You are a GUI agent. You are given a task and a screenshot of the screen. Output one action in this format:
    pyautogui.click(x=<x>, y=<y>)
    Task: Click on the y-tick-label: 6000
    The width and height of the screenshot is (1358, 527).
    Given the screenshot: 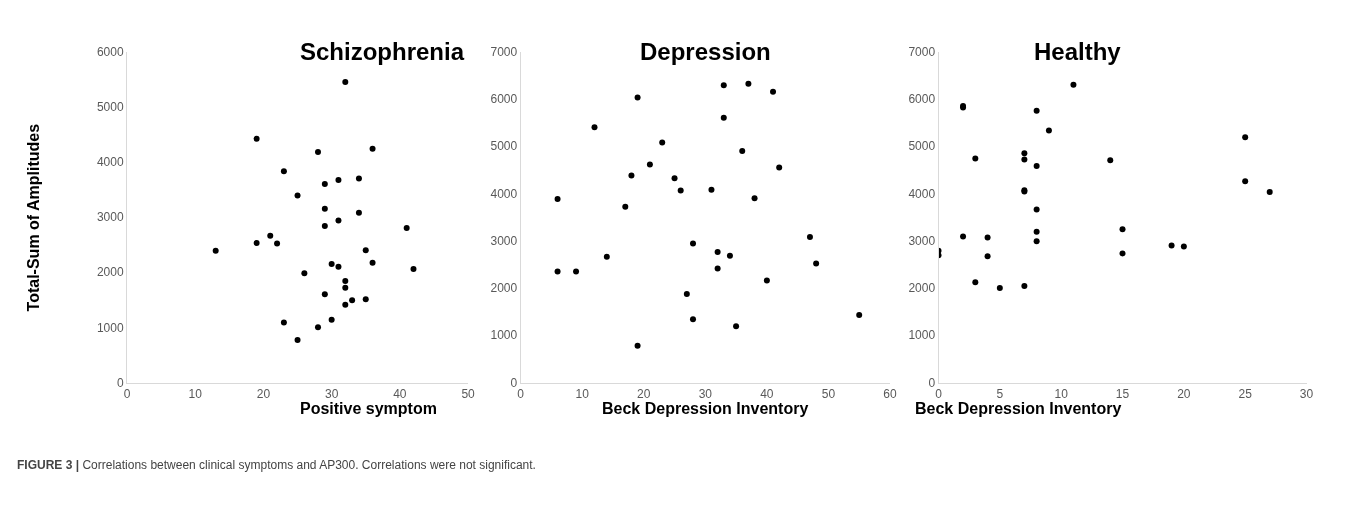 What is the action you would take?
    pyautogui.click(x=922, y=99)
    